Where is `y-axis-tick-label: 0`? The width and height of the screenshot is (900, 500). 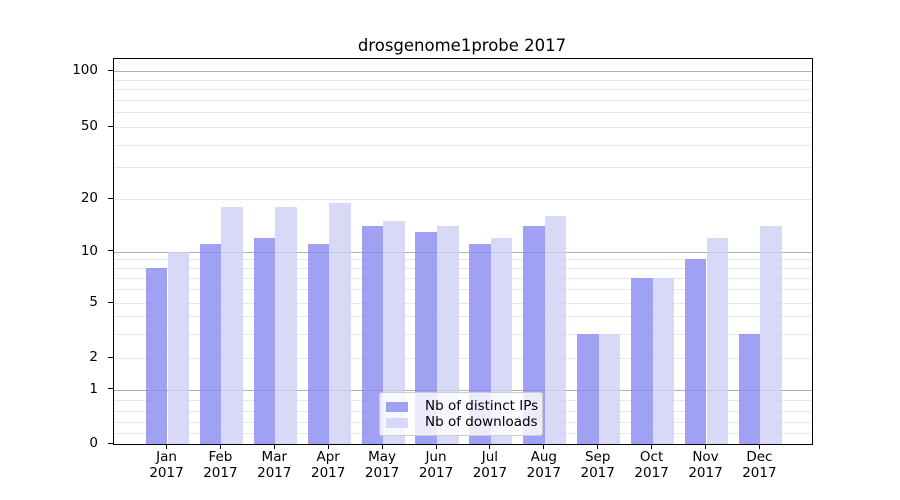
y-axis-tick-label: 0 is located at coordinates (93, 443).